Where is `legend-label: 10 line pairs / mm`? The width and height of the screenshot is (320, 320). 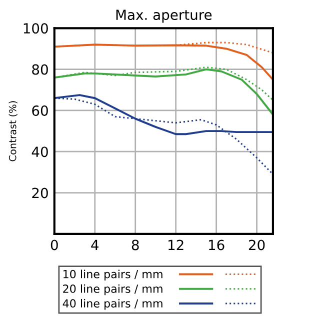 legend-label: 10 line pairs / mm is located at coordinates (112, 275).